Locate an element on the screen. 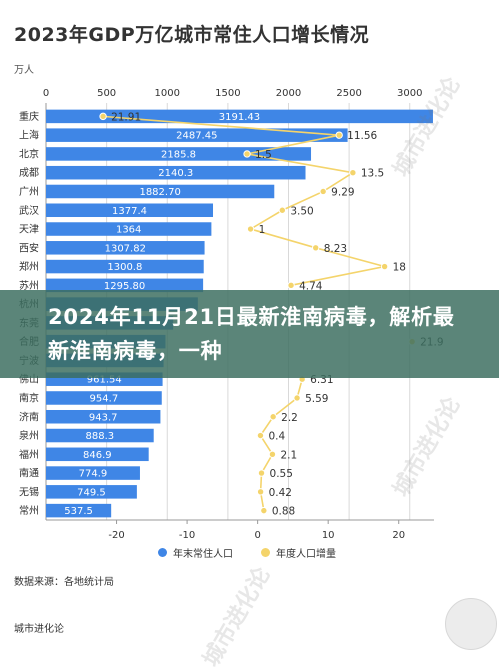 The width and height of the screenshot is (499, 672). overlay-banner is located at coordinates (249, 334).